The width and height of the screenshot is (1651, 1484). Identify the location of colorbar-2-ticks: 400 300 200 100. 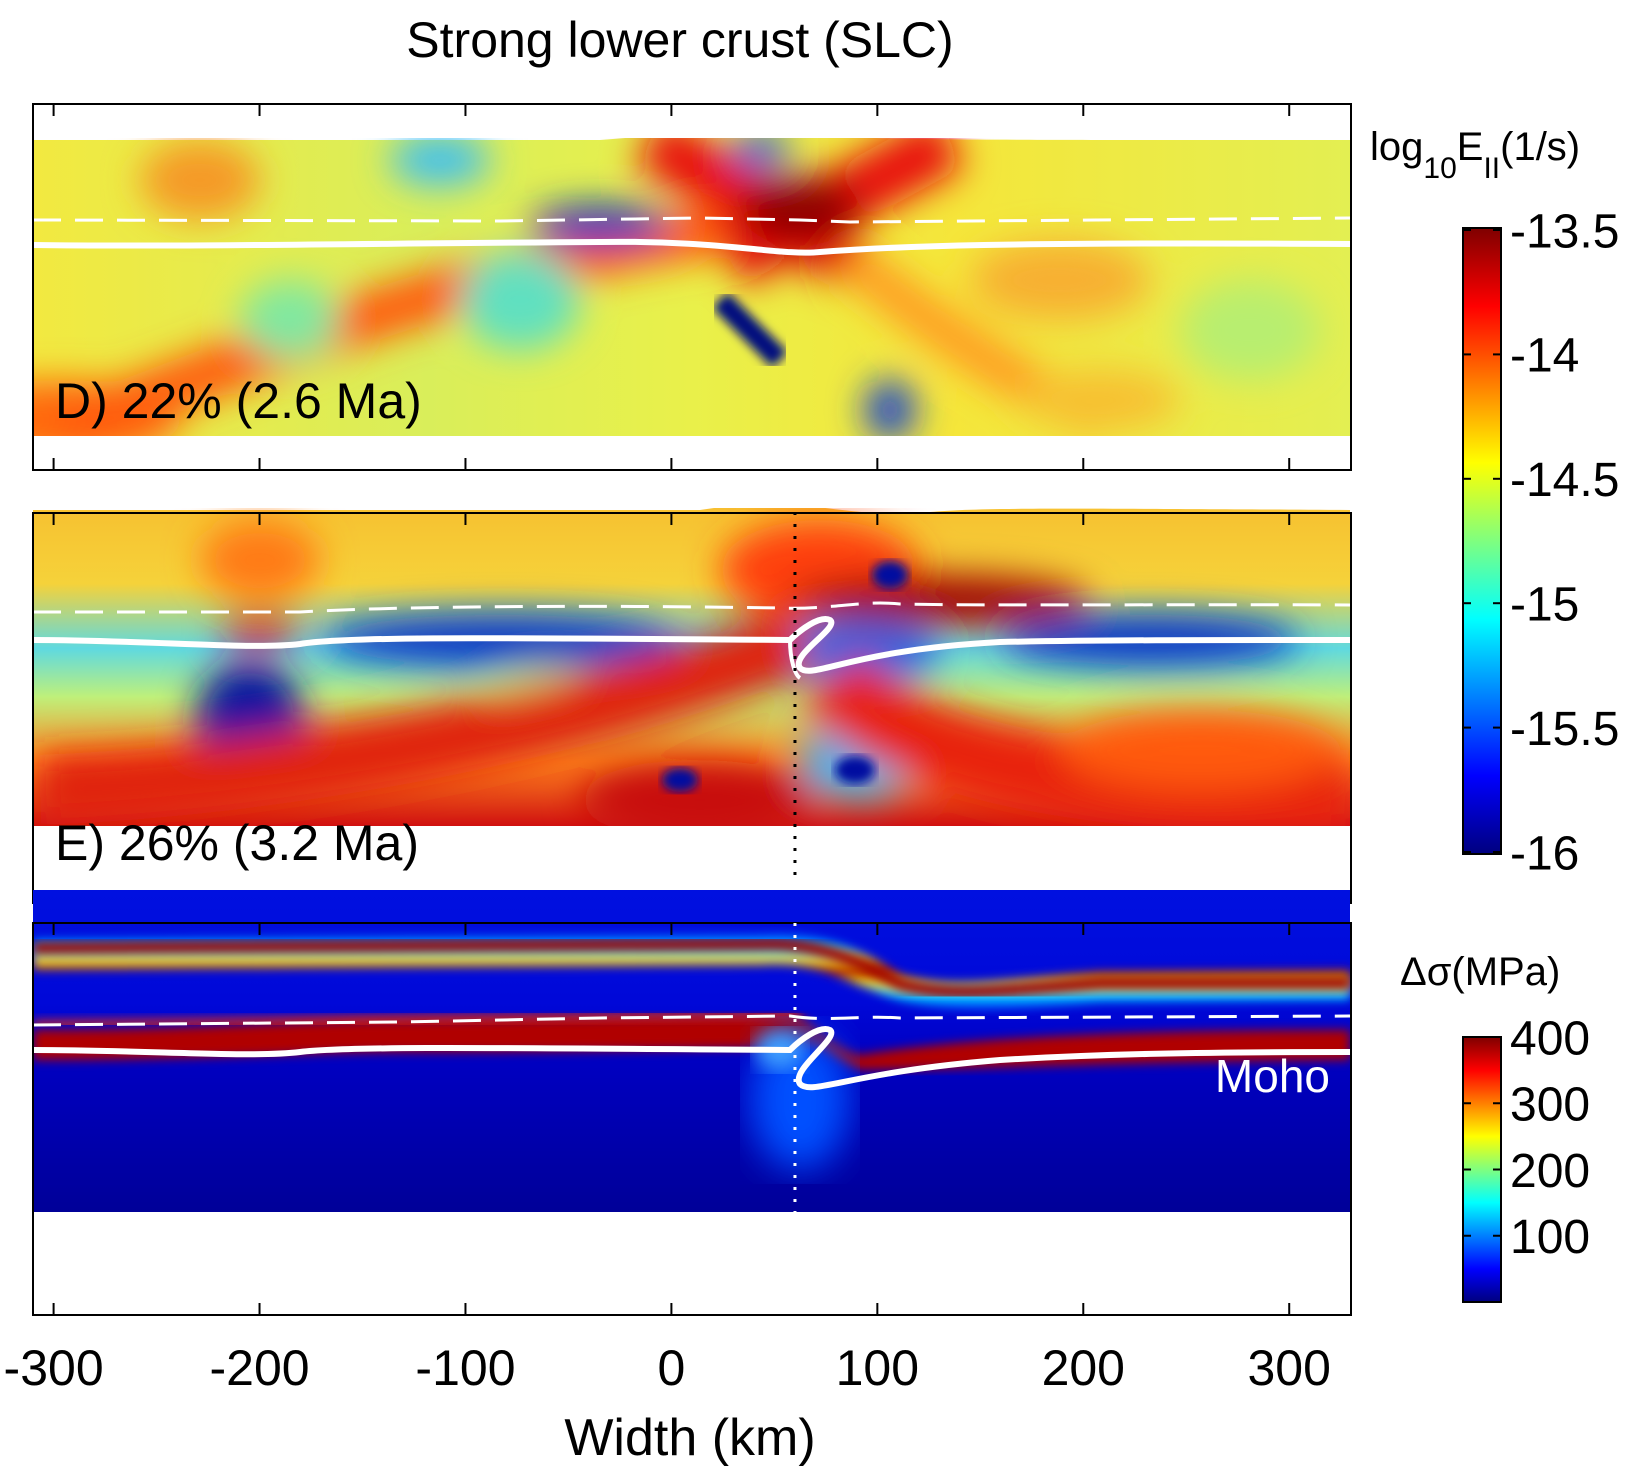
(1526, 1138).